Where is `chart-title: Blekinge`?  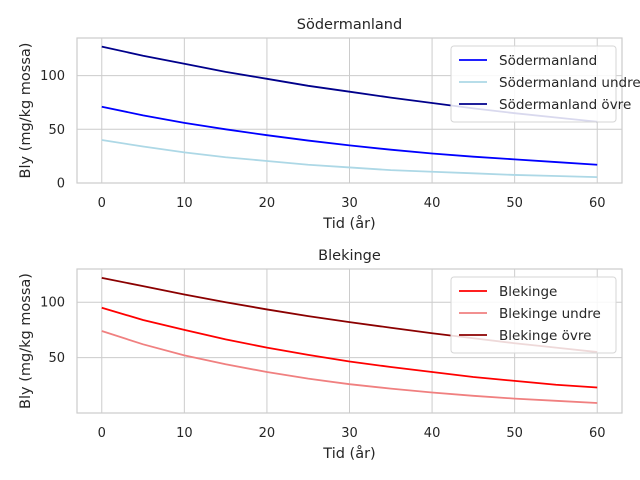 chart-title: Blekinge is located at coordinates (349, 256).